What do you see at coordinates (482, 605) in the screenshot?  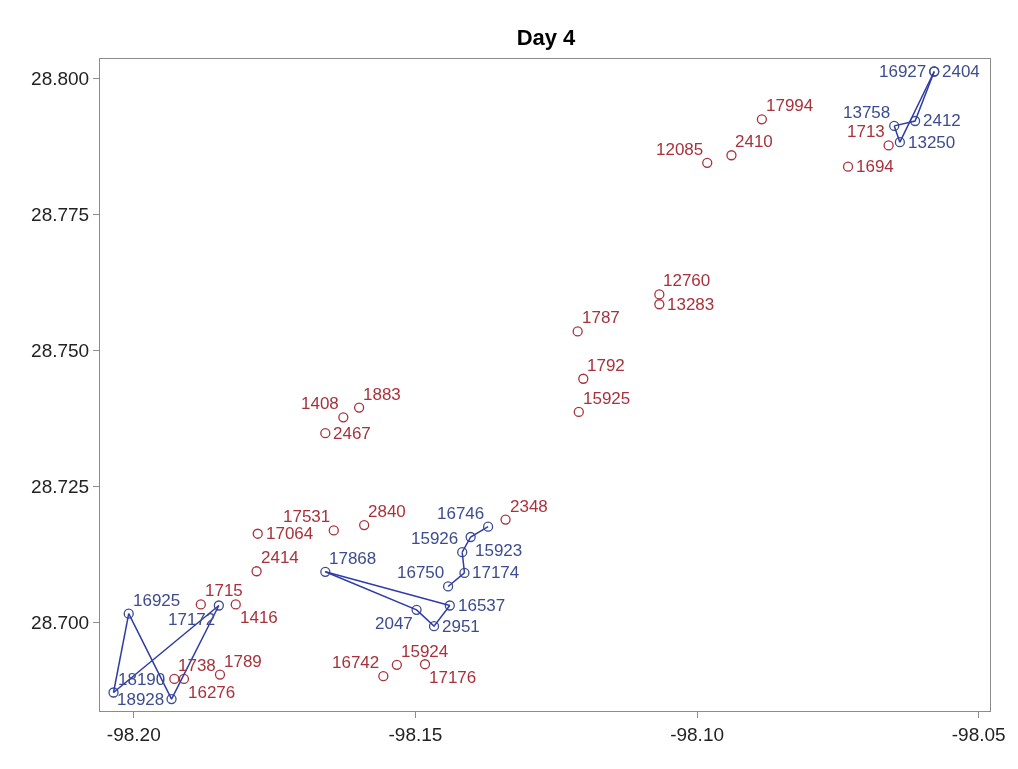 I see `annotation: 16537` at bounding box center [482, 605].